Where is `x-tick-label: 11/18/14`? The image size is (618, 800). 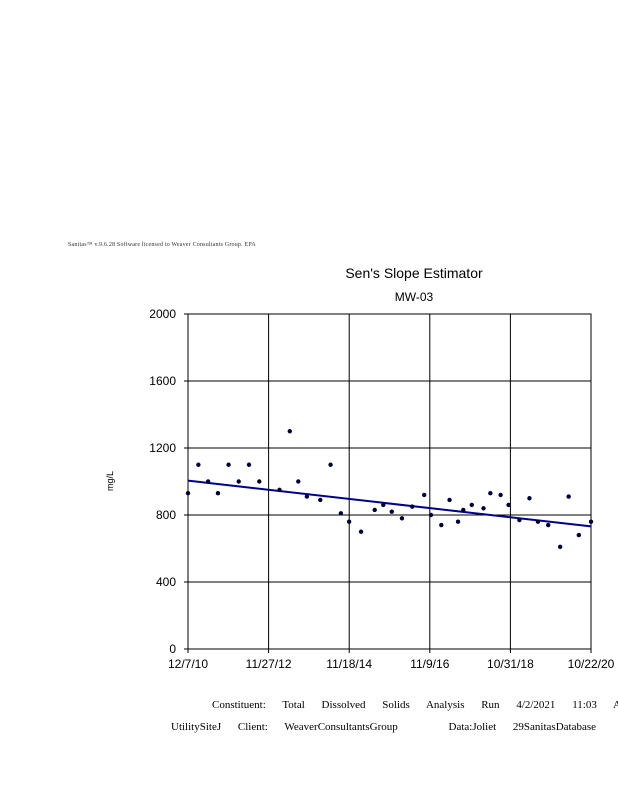 x-tick-label: 11/18/14 is located at coordinates (349, 664).